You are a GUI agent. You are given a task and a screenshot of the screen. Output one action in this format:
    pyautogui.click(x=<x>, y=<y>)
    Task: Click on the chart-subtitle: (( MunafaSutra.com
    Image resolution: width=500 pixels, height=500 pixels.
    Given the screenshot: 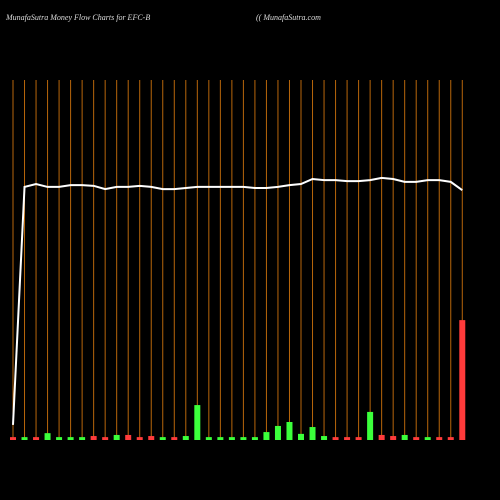 What is the action you would take?
    pyautogui.click(x=288, y=17)
    